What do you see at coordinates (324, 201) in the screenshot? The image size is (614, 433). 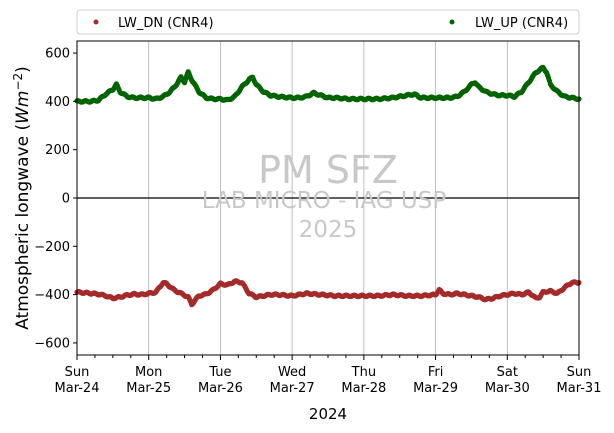 I see `watermark-line1: LAB MICRO - IAG USP` at bounding box center [324, 201].